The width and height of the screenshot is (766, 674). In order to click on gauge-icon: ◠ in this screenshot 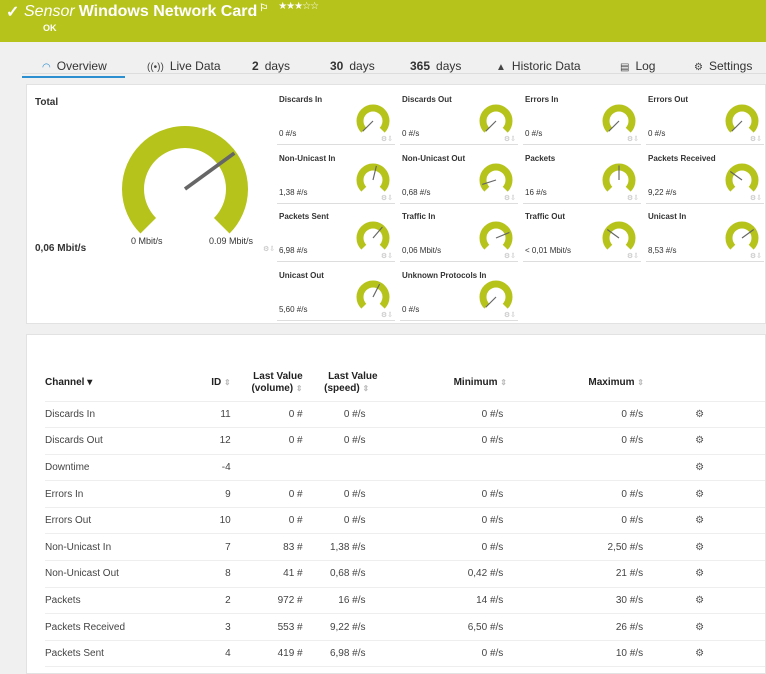, I will do `click(46, 67)`.